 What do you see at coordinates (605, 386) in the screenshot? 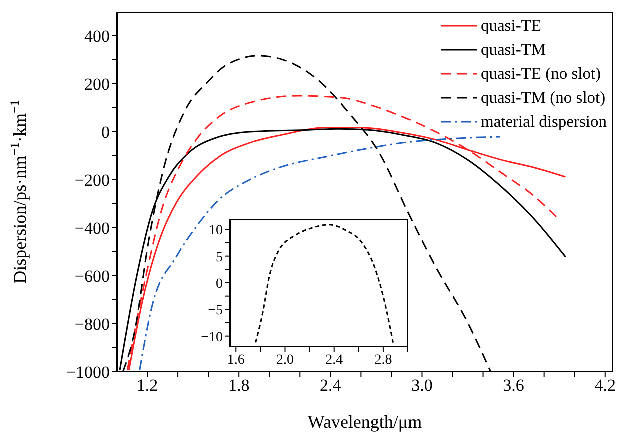
I see `x-tick-label: 4.2` at bounding box center [605, 386].